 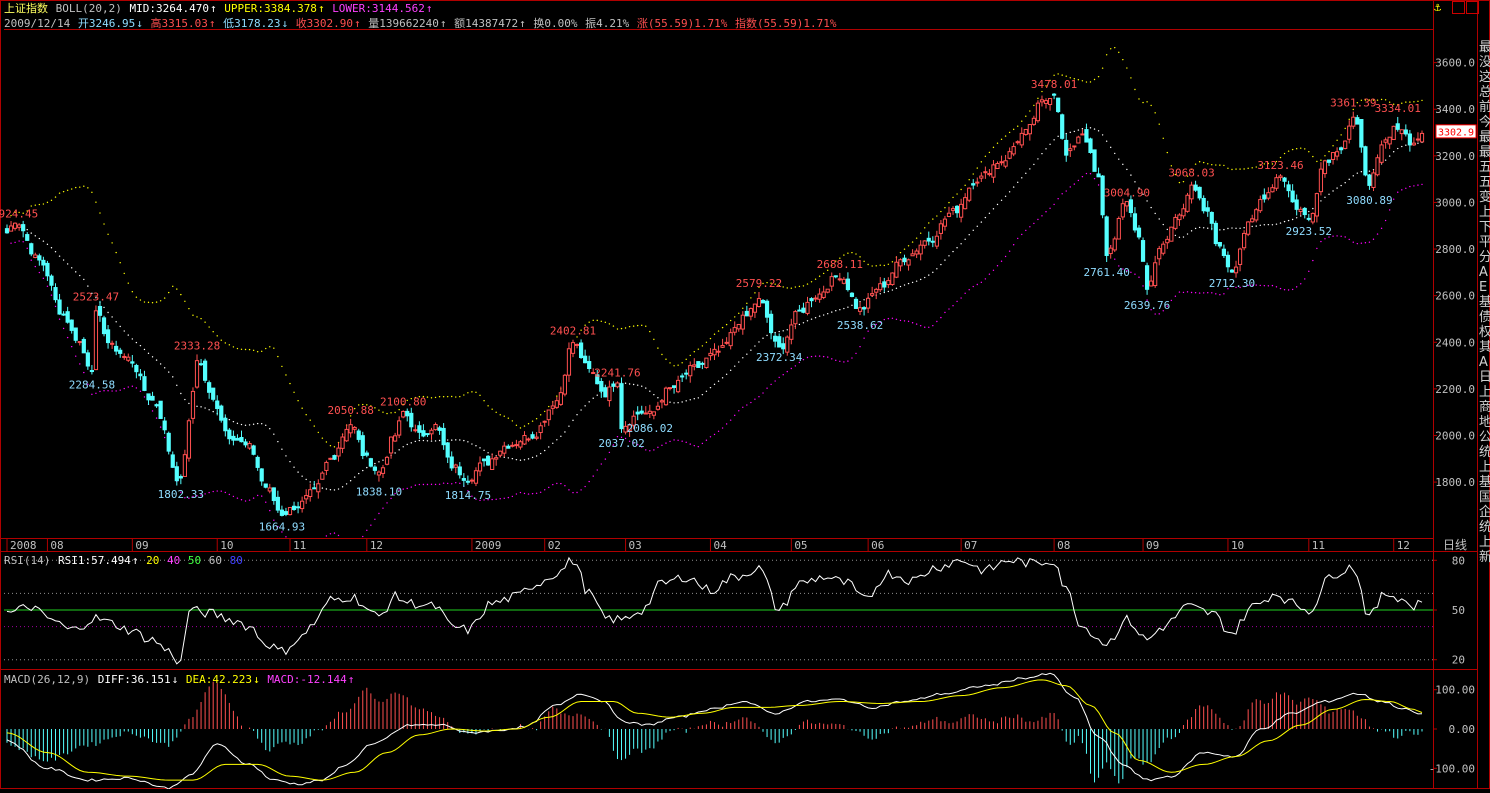 I want to click on side-info-column: 最没这总前今最最 五五变上下平分A E基债权其A日上商地公统上基国企统上新, so click(x=1484, y=302).